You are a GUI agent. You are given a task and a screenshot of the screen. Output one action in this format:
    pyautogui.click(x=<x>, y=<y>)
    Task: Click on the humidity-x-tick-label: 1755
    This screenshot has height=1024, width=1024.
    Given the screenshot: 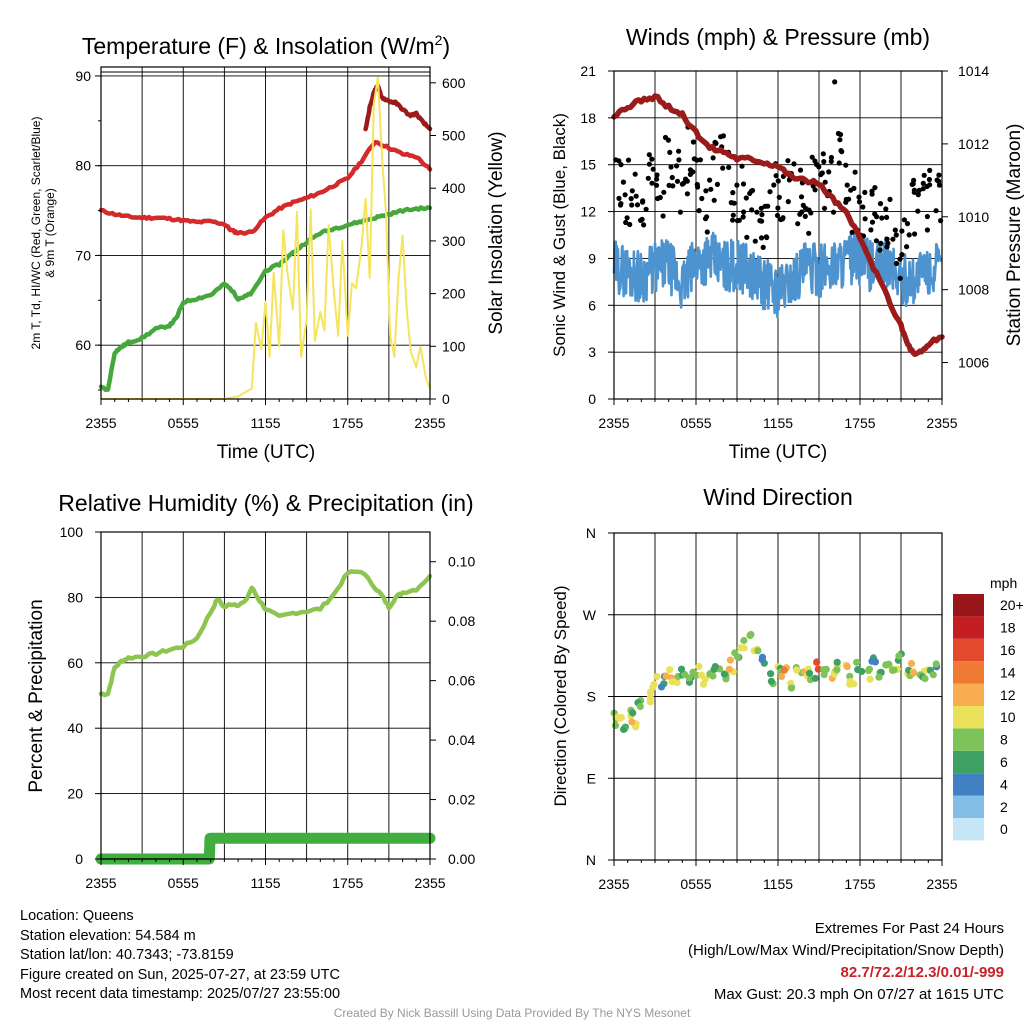 What is the action you would take?
    pyautogui.click(x=347, y=883)
    